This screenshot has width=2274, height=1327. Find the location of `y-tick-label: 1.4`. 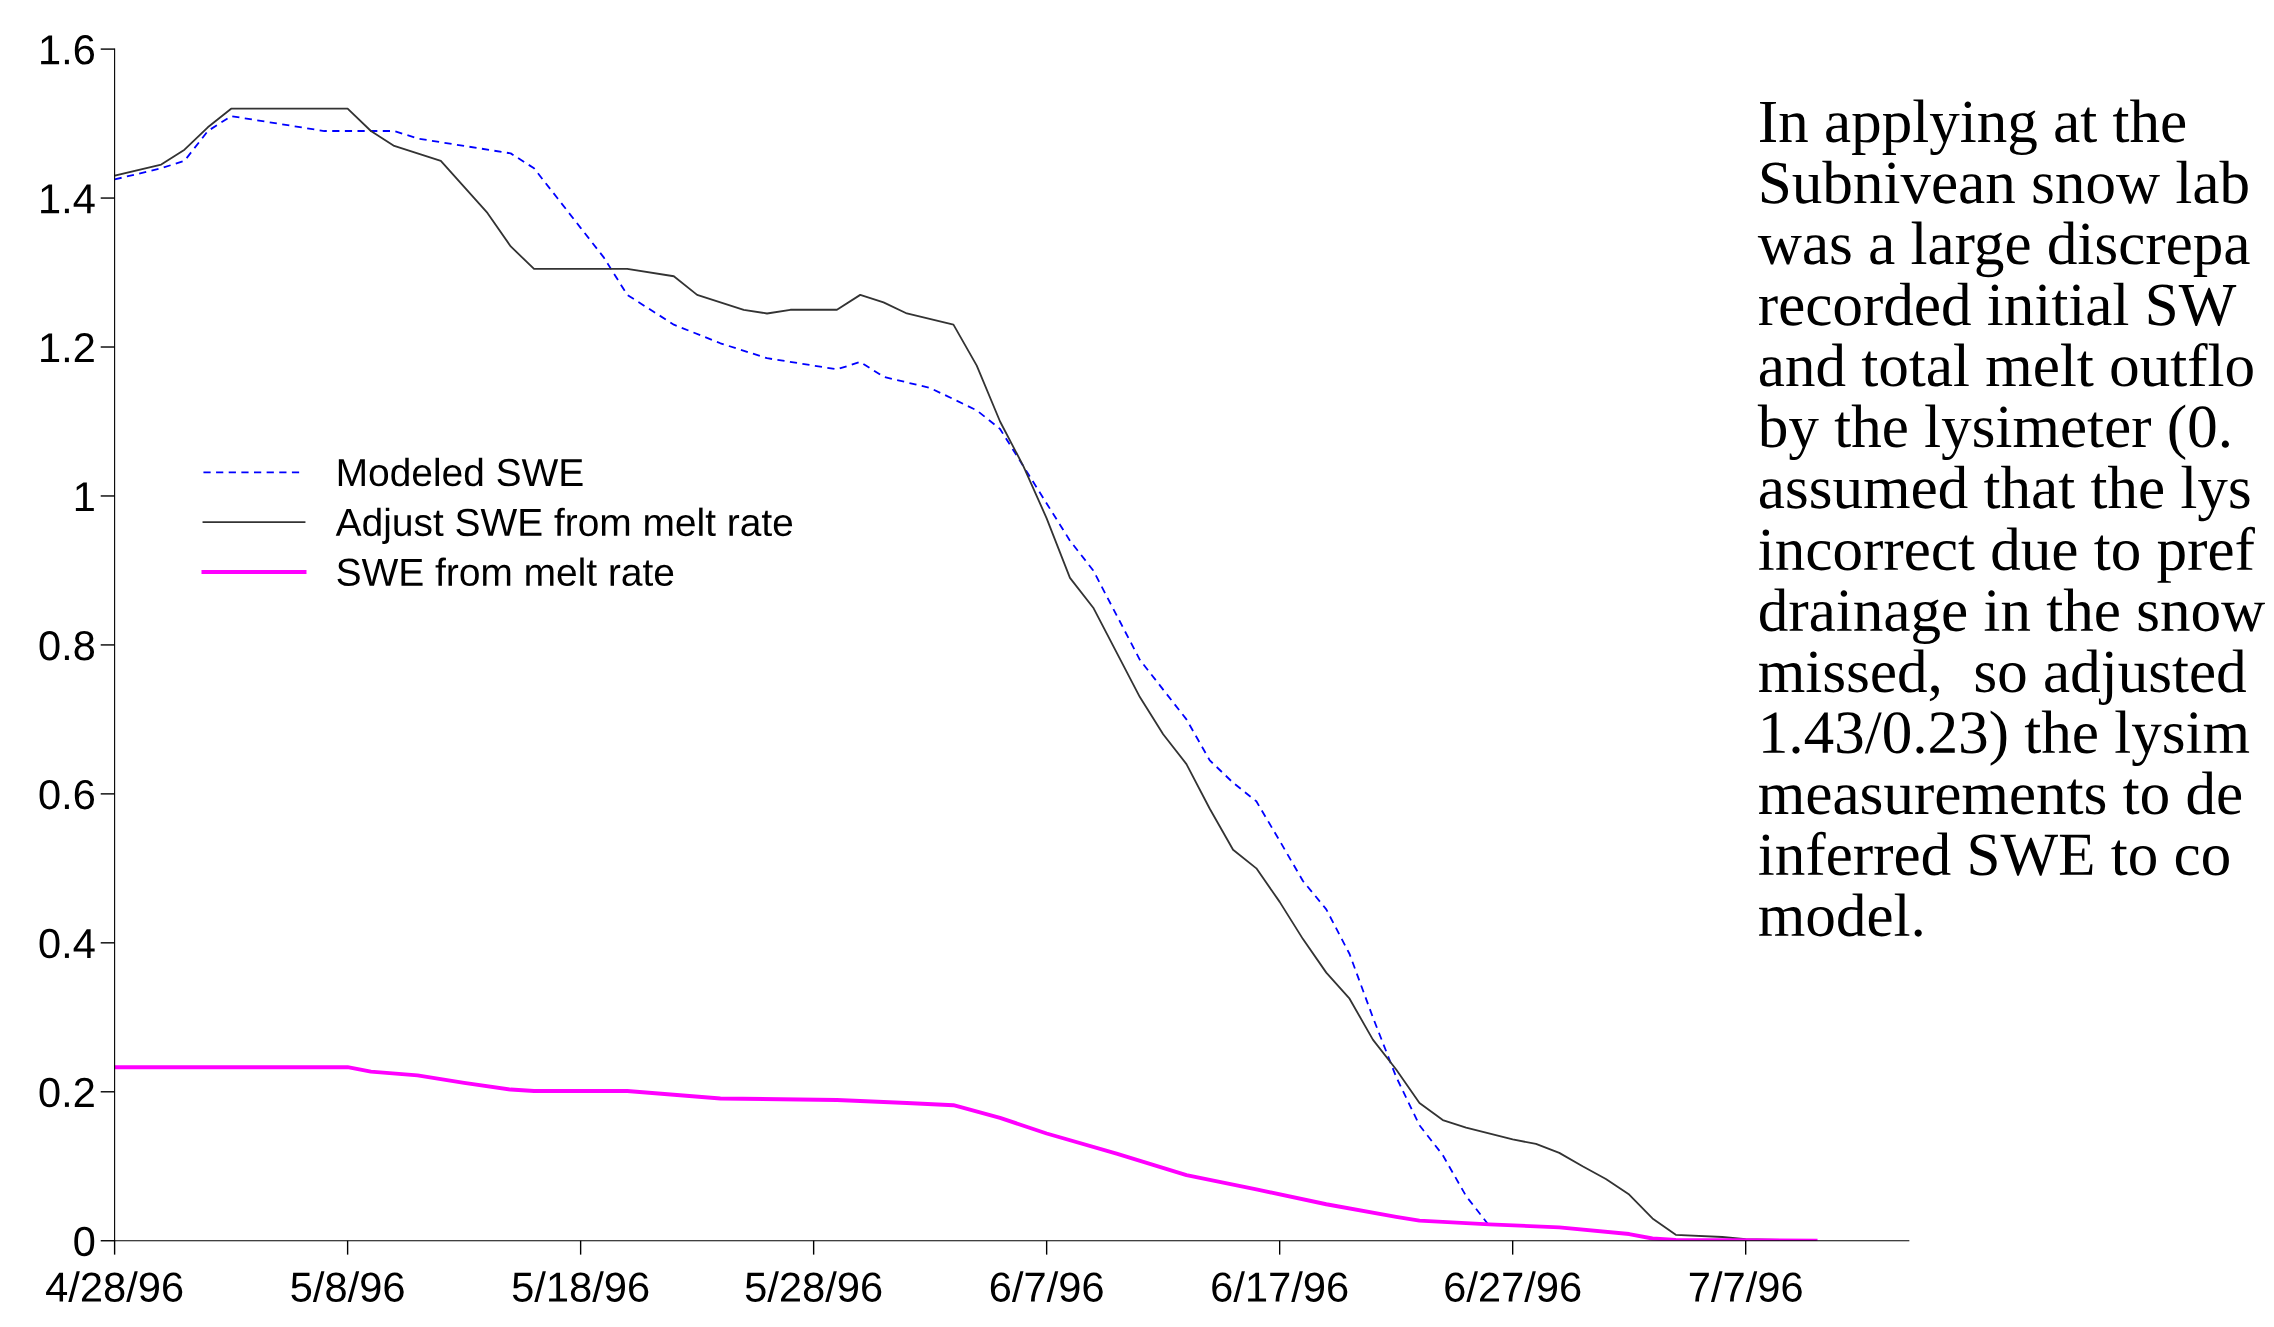

y-tick-label: 1.4 is located at coordinates (68, 199).